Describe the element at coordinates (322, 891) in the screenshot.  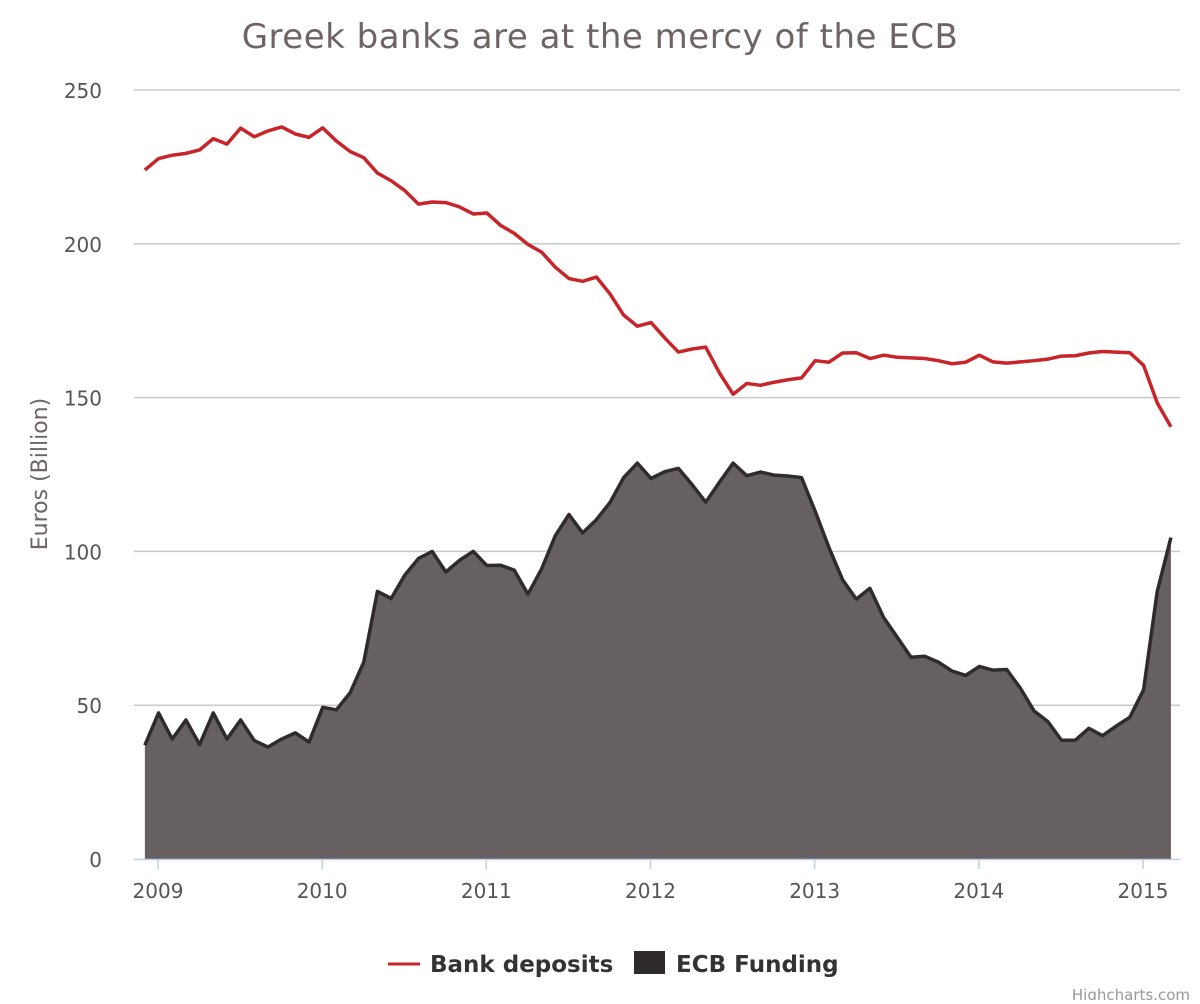
I see `x-tick-label: 2010` at that location.